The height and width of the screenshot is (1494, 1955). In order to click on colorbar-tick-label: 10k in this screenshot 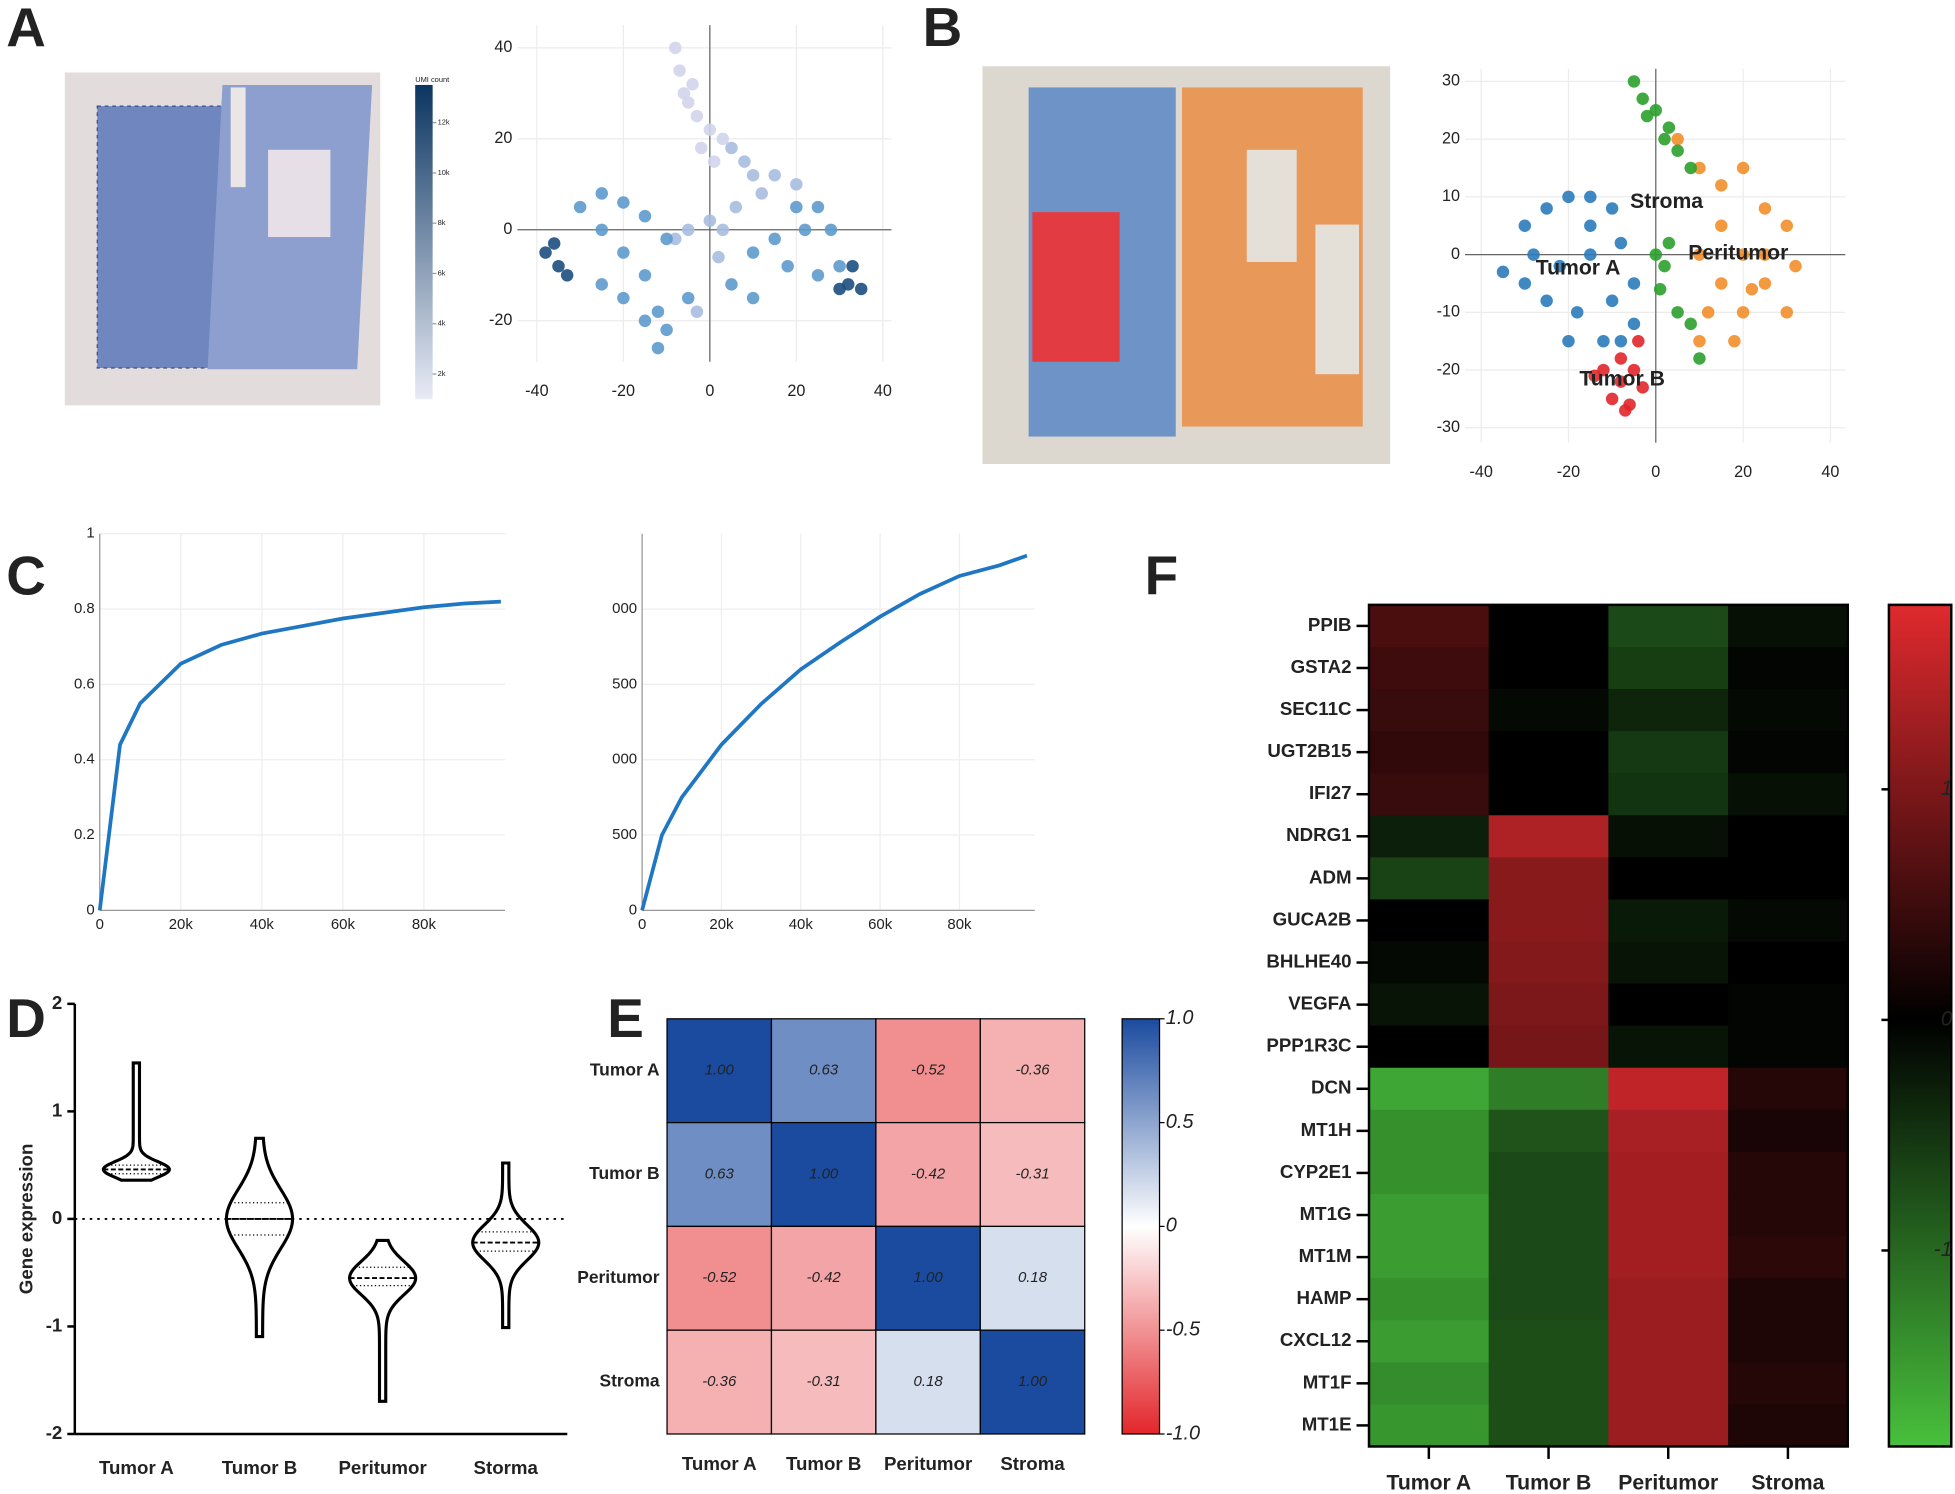, I will do `click(444, 172)`.